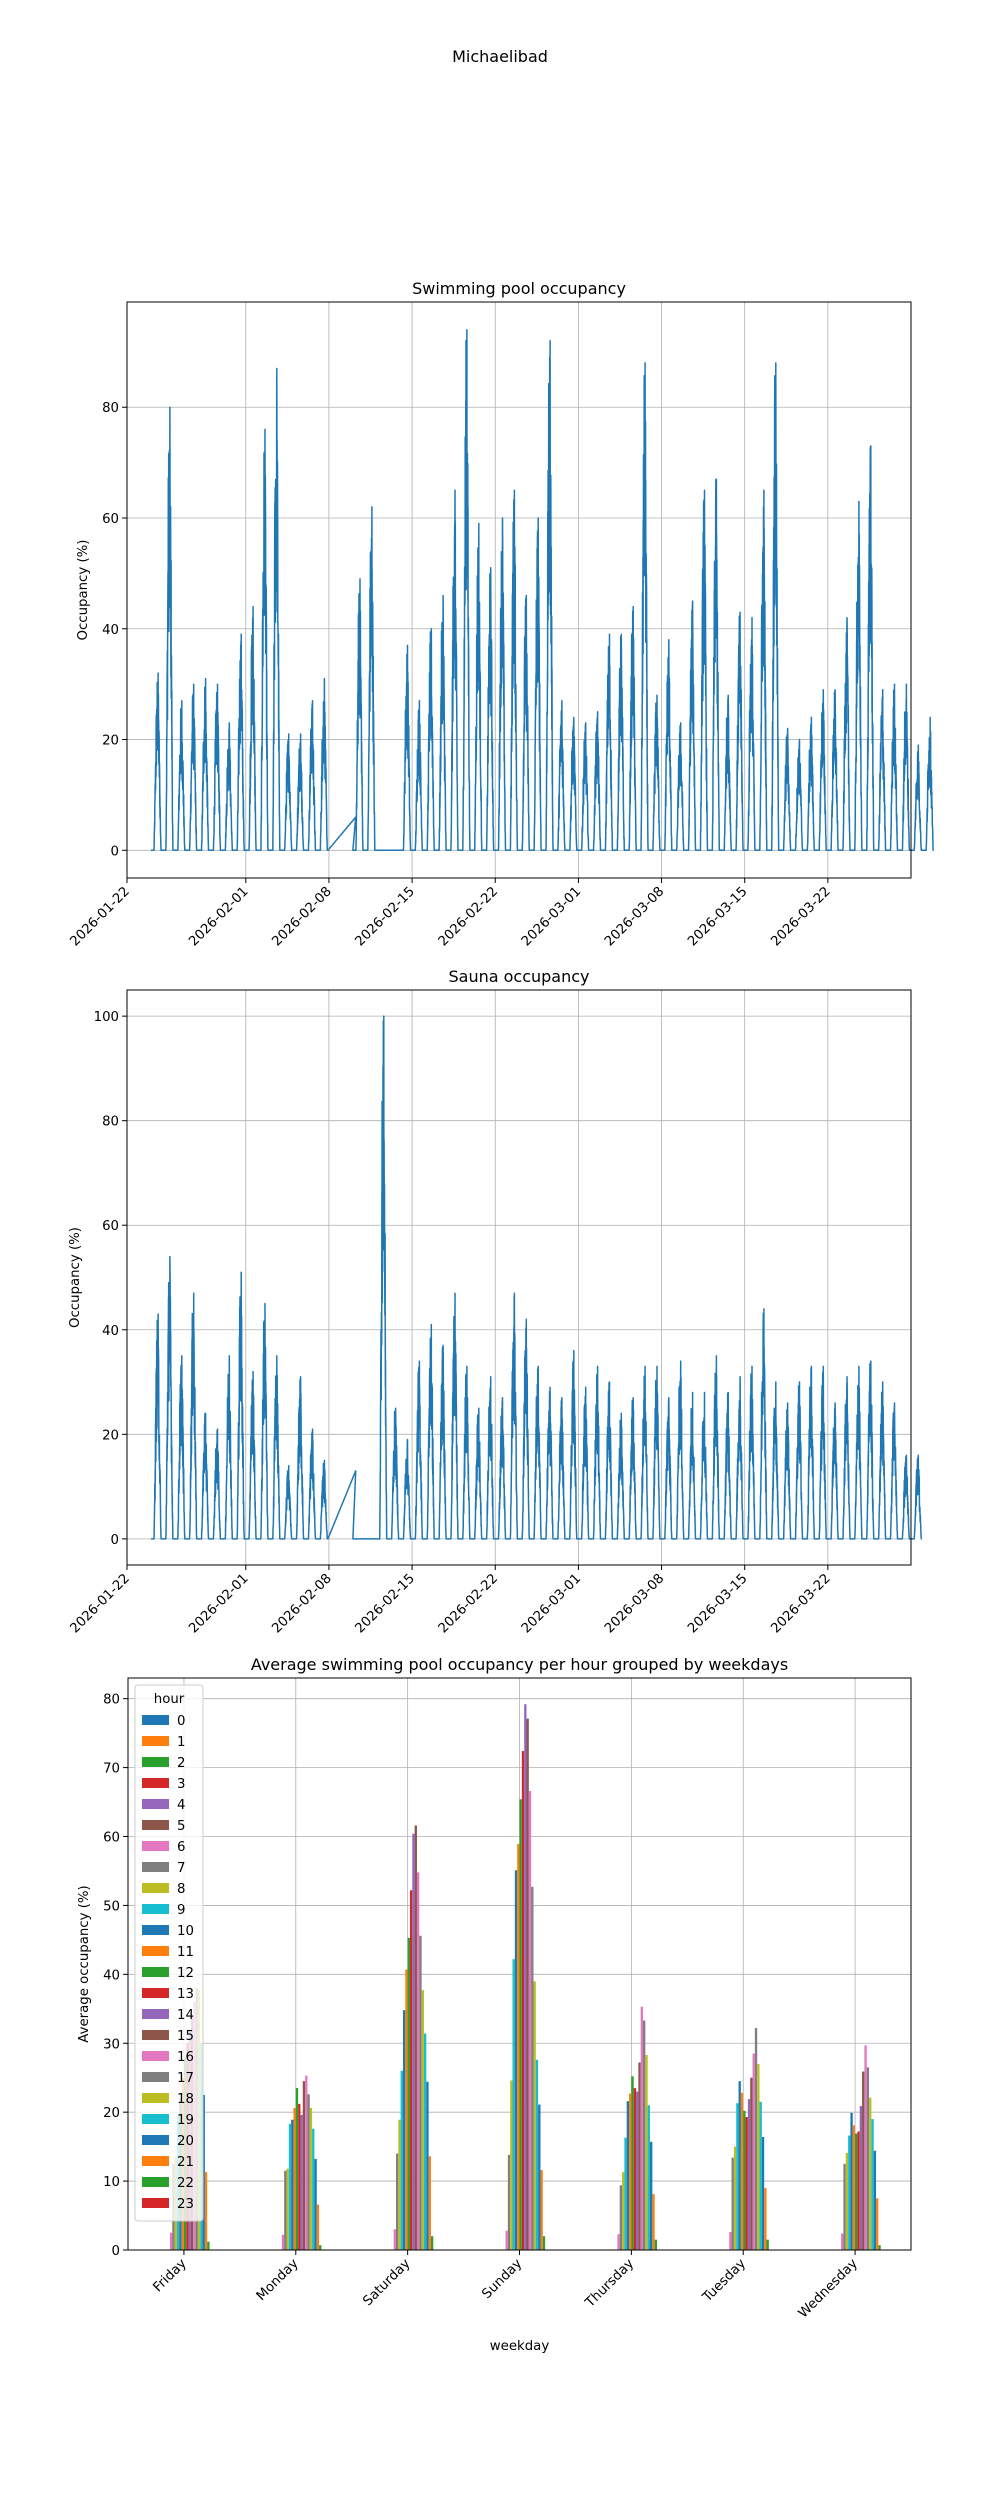 The image size is (1000, 2500). What do you see at coordinates (800, 916) in the screenshot?
I see `x-tick-label: 2026-03-22` at bounding box center [800, 916].